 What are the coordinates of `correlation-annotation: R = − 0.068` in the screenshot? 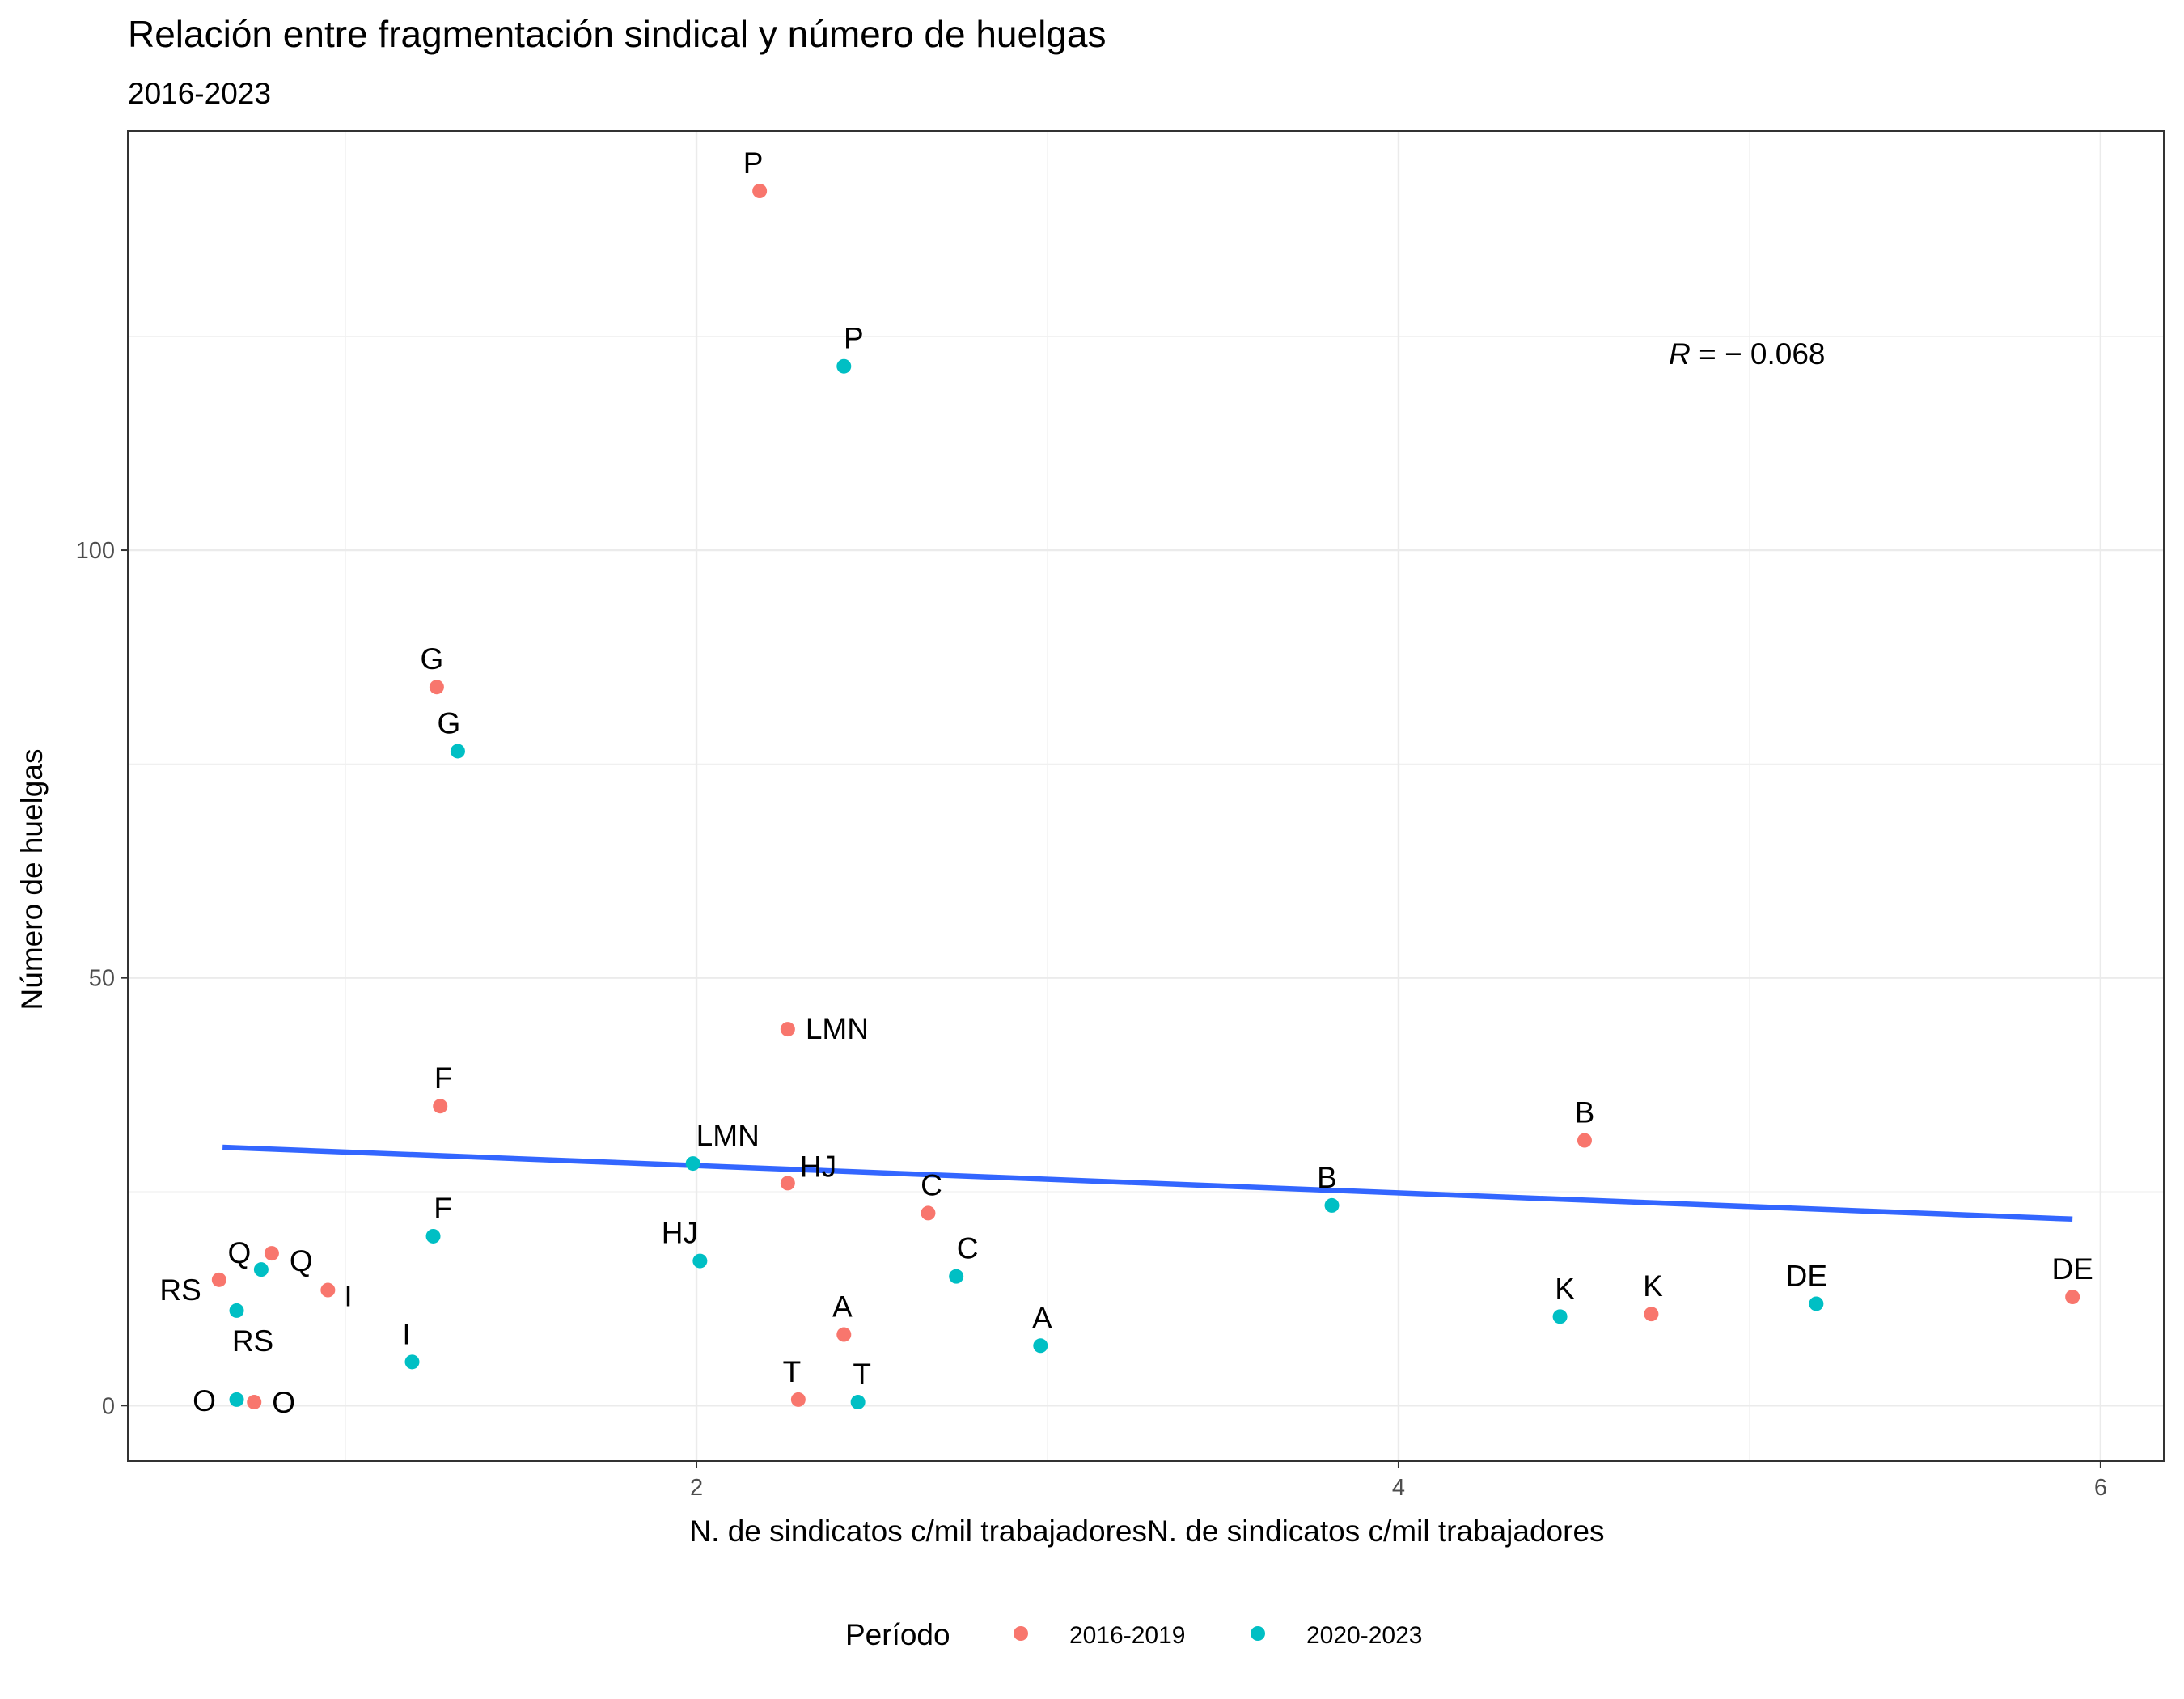 It's located at (1747, 354).